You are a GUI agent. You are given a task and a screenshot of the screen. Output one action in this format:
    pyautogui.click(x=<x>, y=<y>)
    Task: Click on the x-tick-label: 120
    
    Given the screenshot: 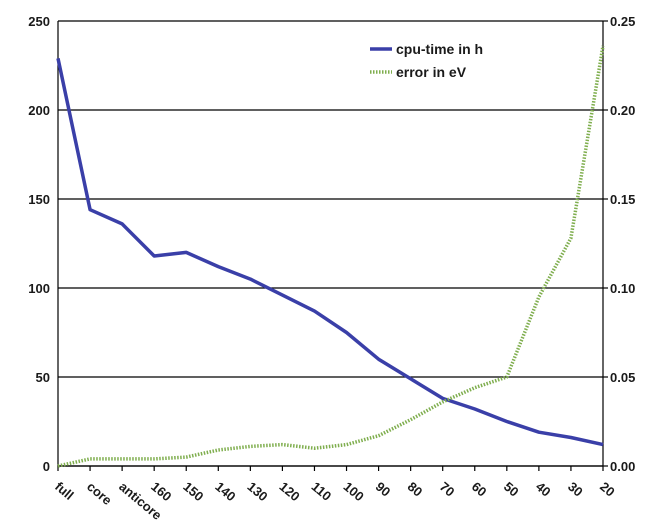 What is the action you would take?
    pyautogui.click(x=289, y=491)
    